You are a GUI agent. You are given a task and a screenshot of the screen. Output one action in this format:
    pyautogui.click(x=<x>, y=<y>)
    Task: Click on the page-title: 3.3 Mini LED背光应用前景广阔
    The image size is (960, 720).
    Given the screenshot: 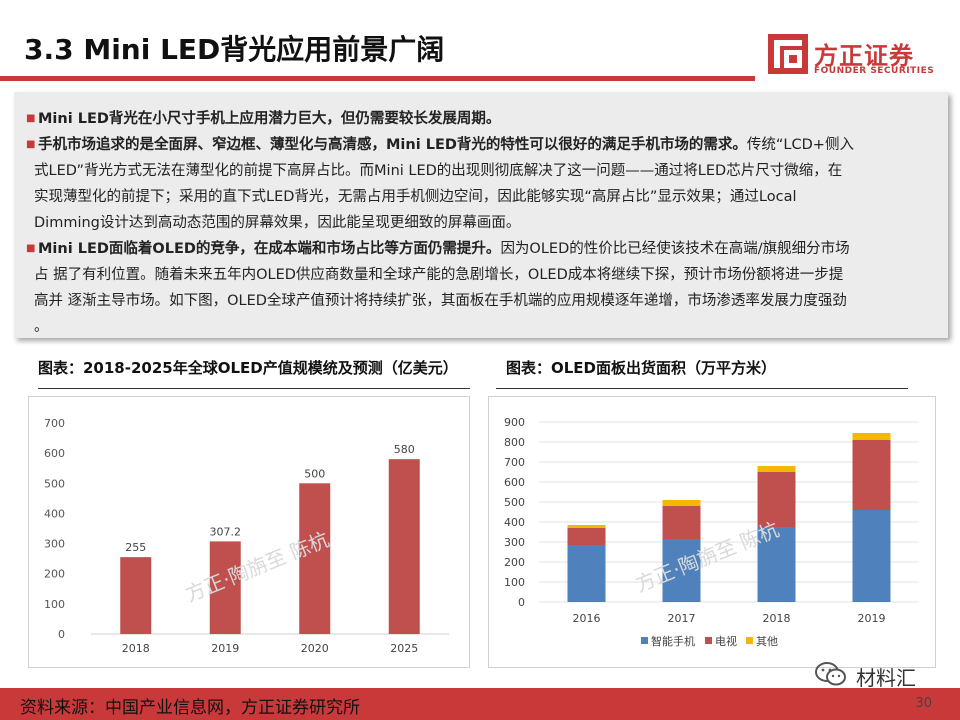 What is the action you would take?
    pyautogui.click(x=234, y=49)
    